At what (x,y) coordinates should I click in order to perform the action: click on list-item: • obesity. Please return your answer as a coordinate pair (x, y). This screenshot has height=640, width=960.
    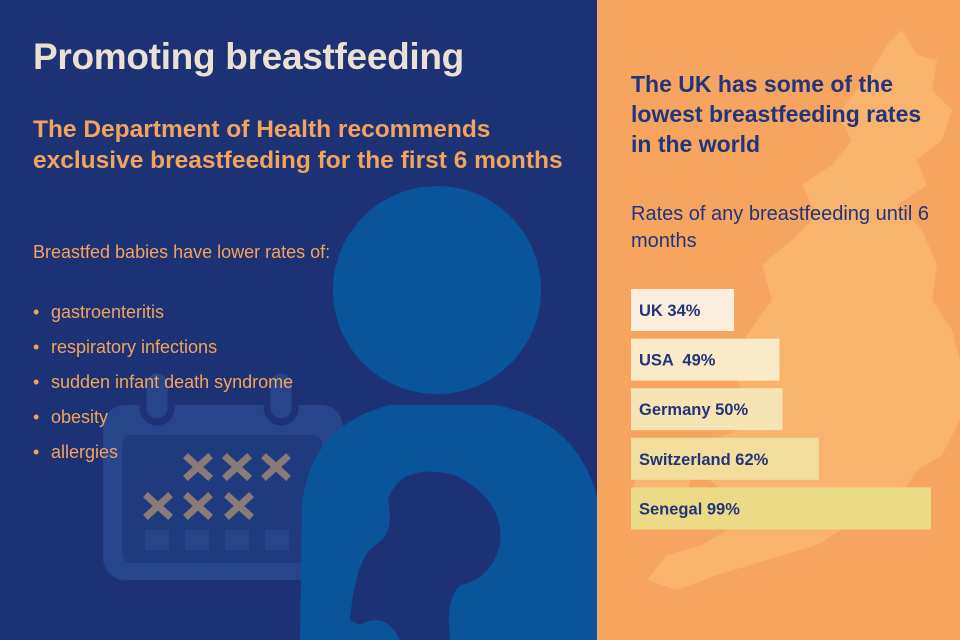
    Looking at the image, I should click on (71, 417).